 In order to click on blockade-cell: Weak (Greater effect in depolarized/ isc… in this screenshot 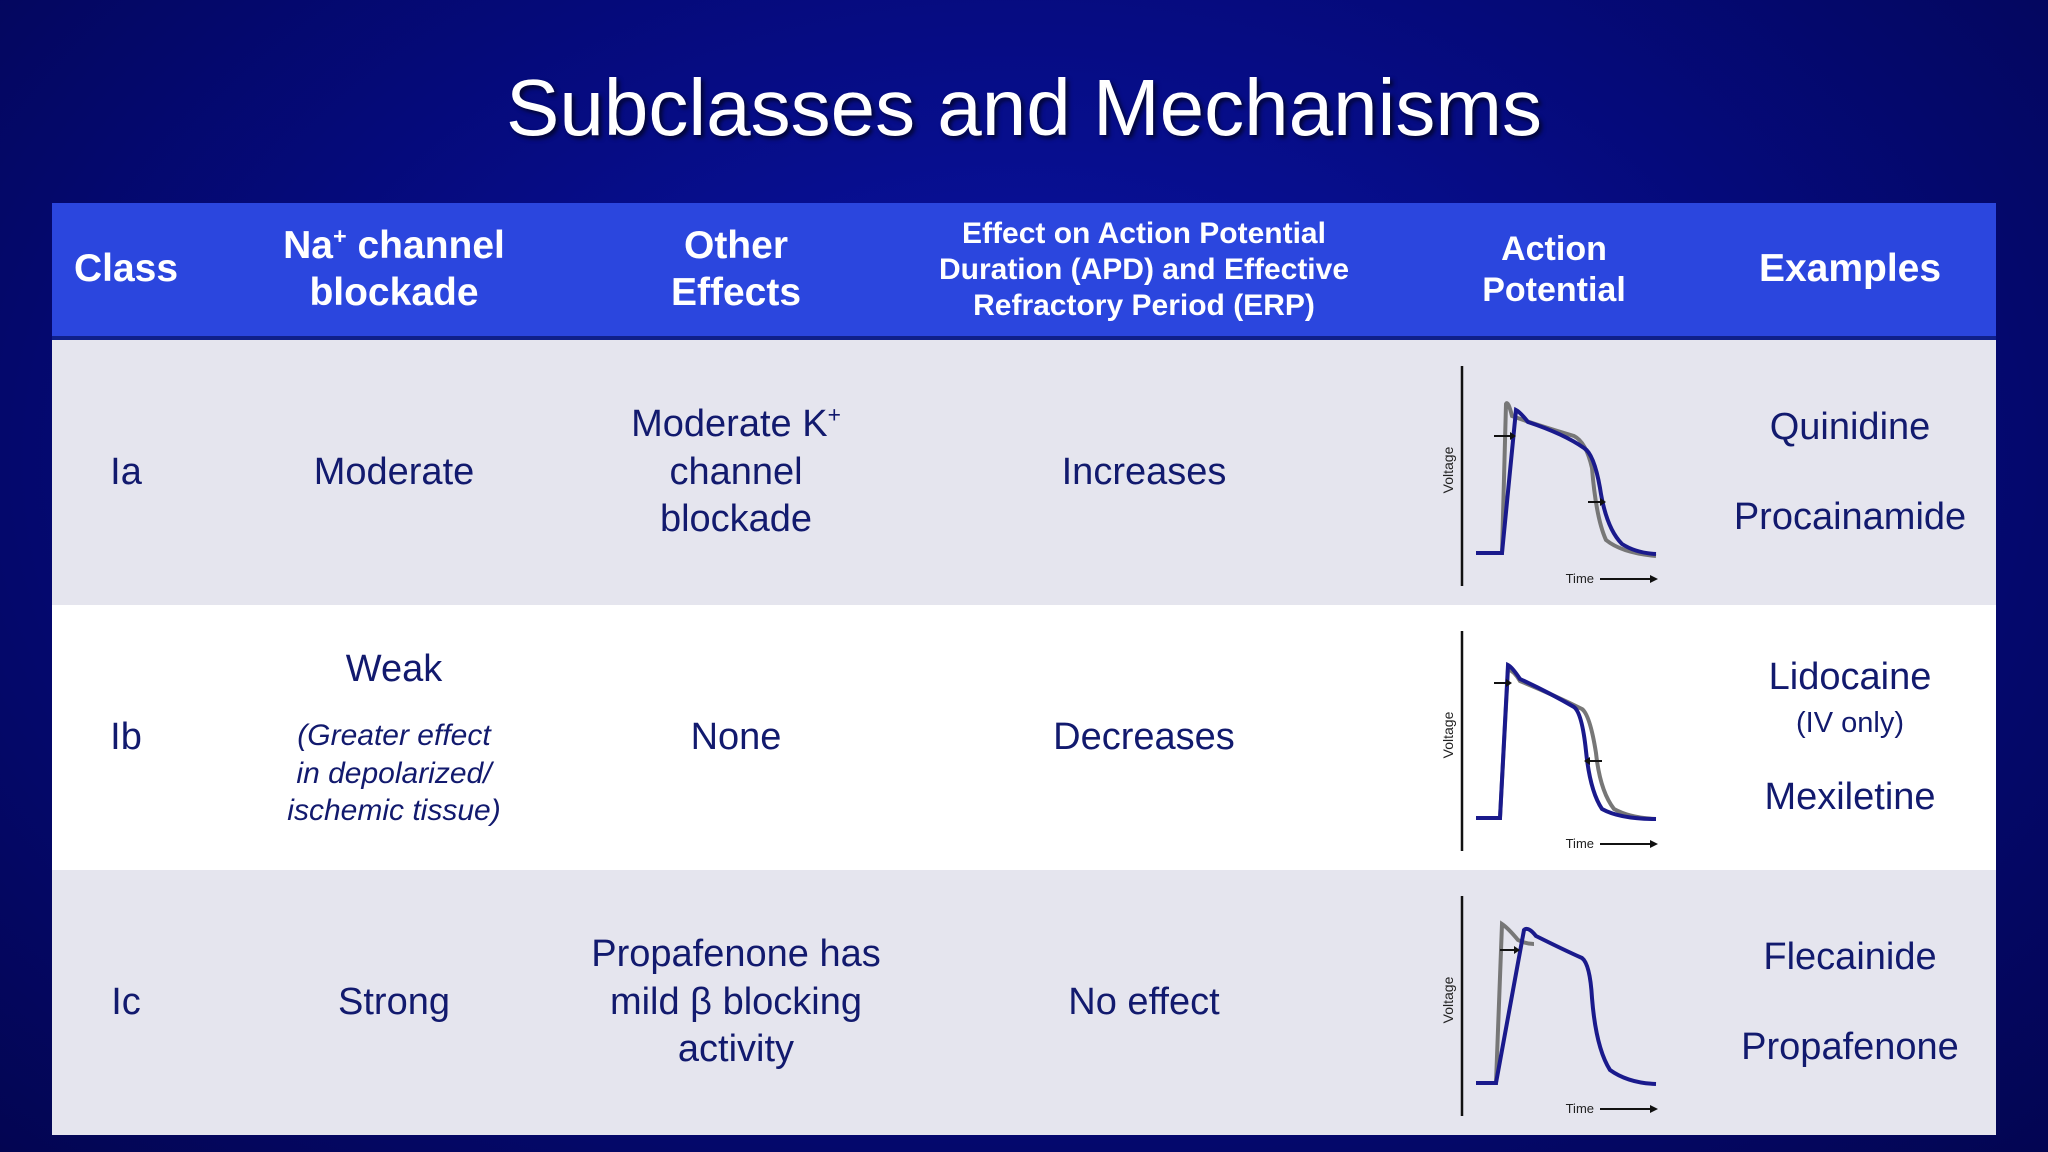, I will do `click(394, 737)`.